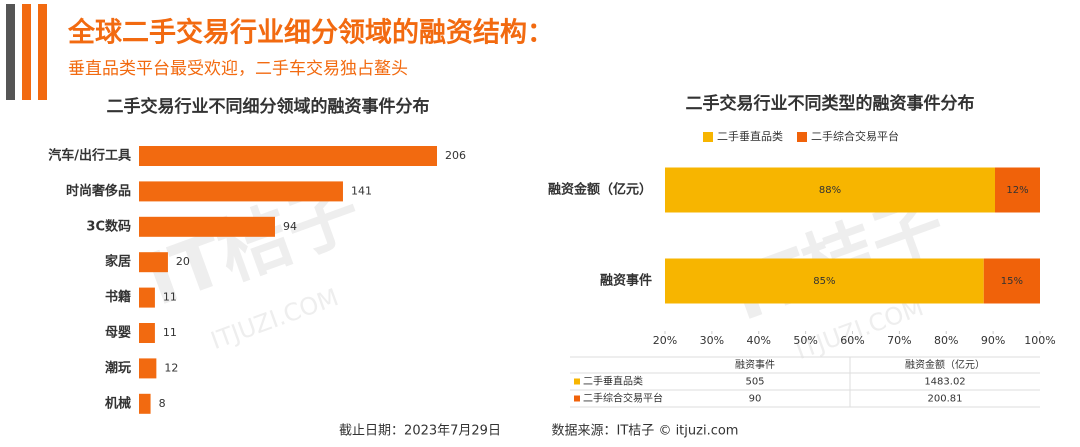 The width and height of the screenshot is (1080, 447). I want to click on category-label: 融资金额（亿元）, so click(600, 190).